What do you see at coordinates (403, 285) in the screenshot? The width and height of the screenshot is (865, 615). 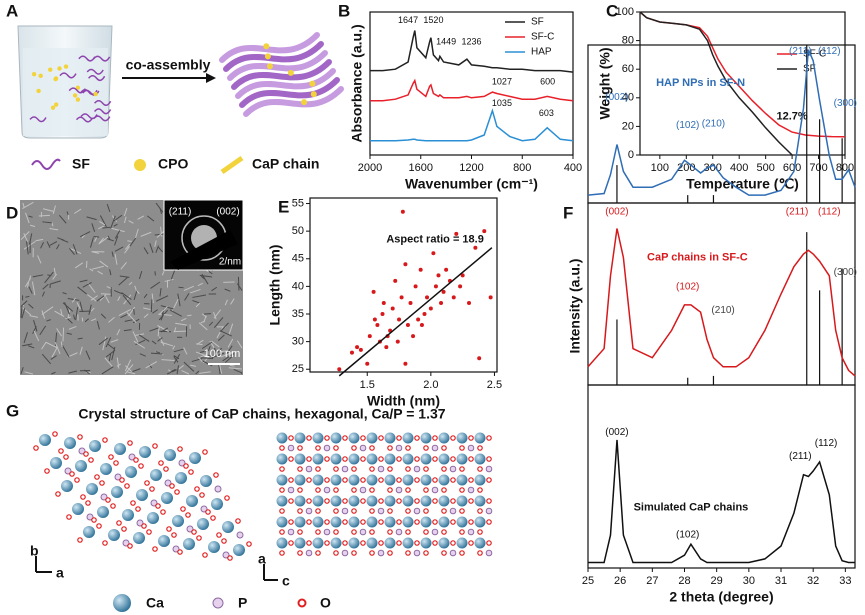 I see `plot-frame` at bounding box center [403, 285].